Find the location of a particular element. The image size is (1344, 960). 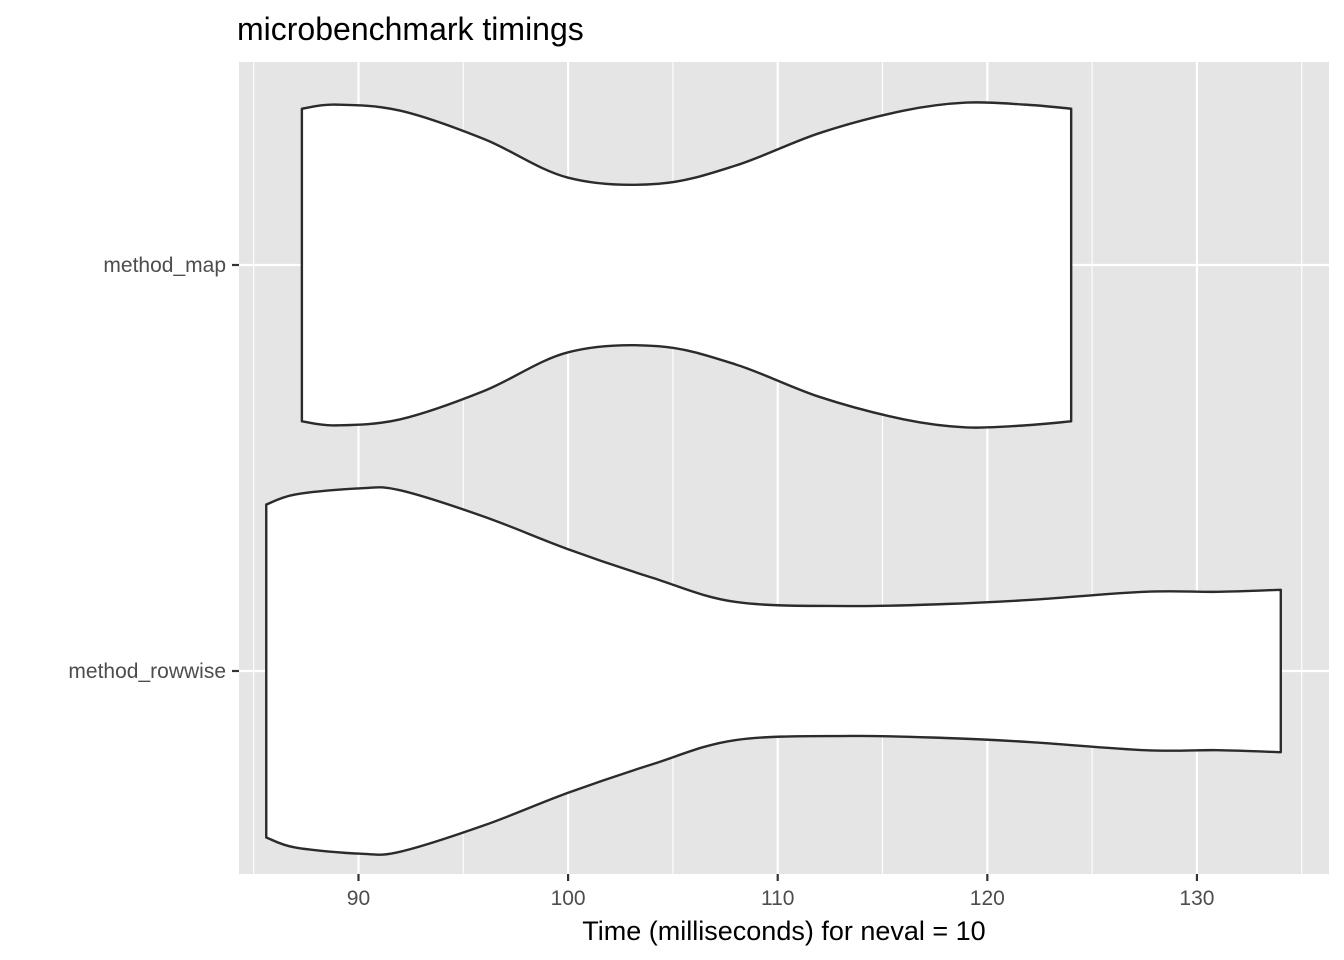

x-tick-label-2: 110 is located at coordinates (777, 898).